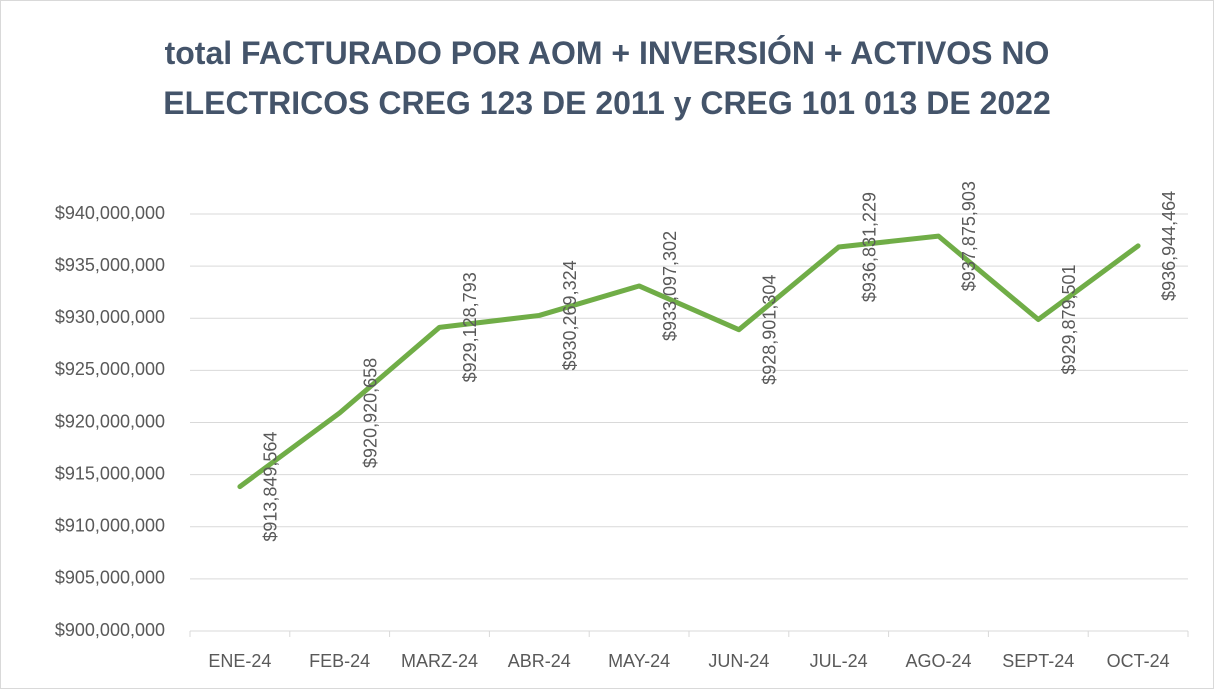 The height and width of the screenshot is (689, 1214). Describe the element at coordinates (539, 661) in the screenshot. I see `x-tick-label: ABR-24` at that location.